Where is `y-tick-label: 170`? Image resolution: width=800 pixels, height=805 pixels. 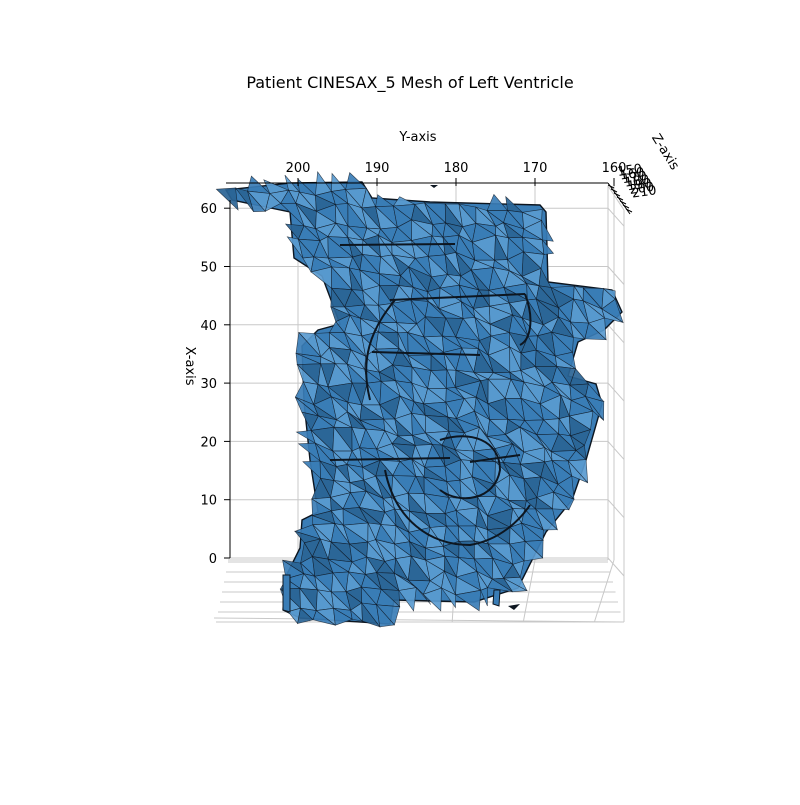 y-tick-label: 170 is located at coordinates (535, 168).